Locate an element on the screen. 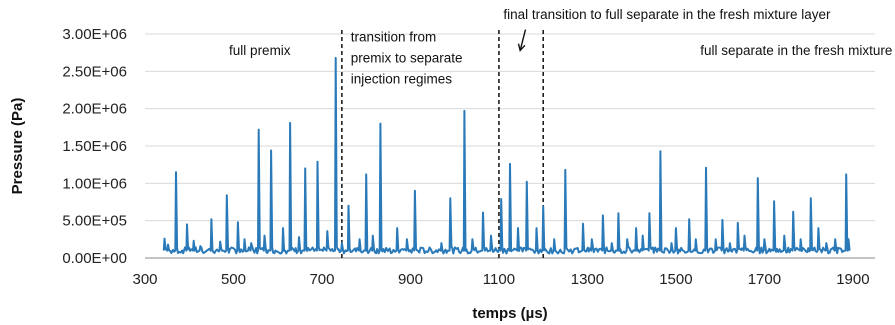 This screenshot has height=325, width=895. x-tick-labels: 300 500 700 900 1100 1300 1500 1700 1900 is located at coordinates (500, 279).